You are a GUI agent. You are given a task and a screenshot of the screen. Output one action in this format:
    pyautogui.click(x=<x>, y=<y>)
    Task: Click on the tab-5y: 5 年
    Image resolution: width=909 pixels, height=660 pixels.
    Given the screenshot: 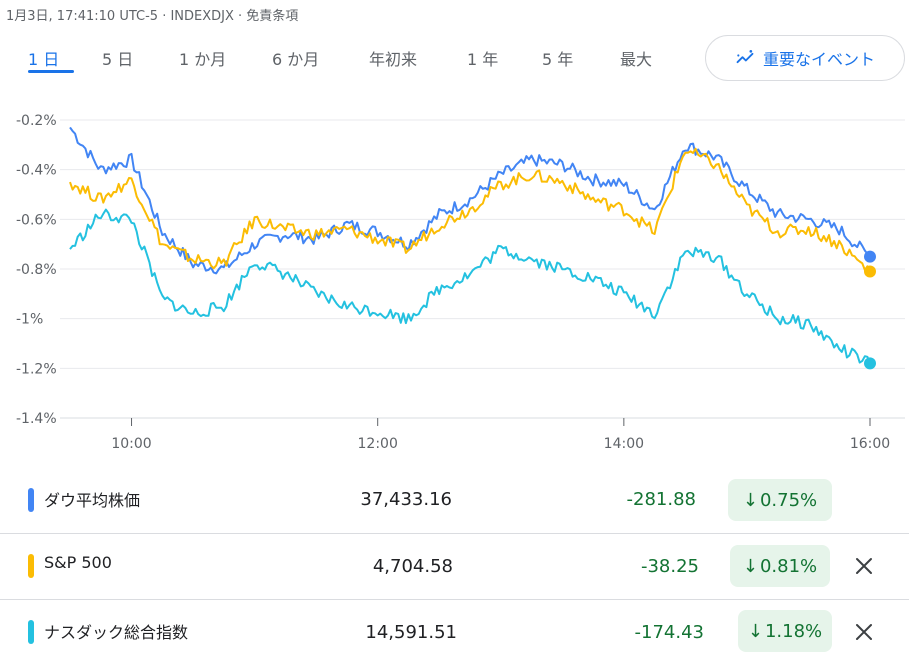 What is the action you would take?
    pyautogui.click(x=558, y=59)
    